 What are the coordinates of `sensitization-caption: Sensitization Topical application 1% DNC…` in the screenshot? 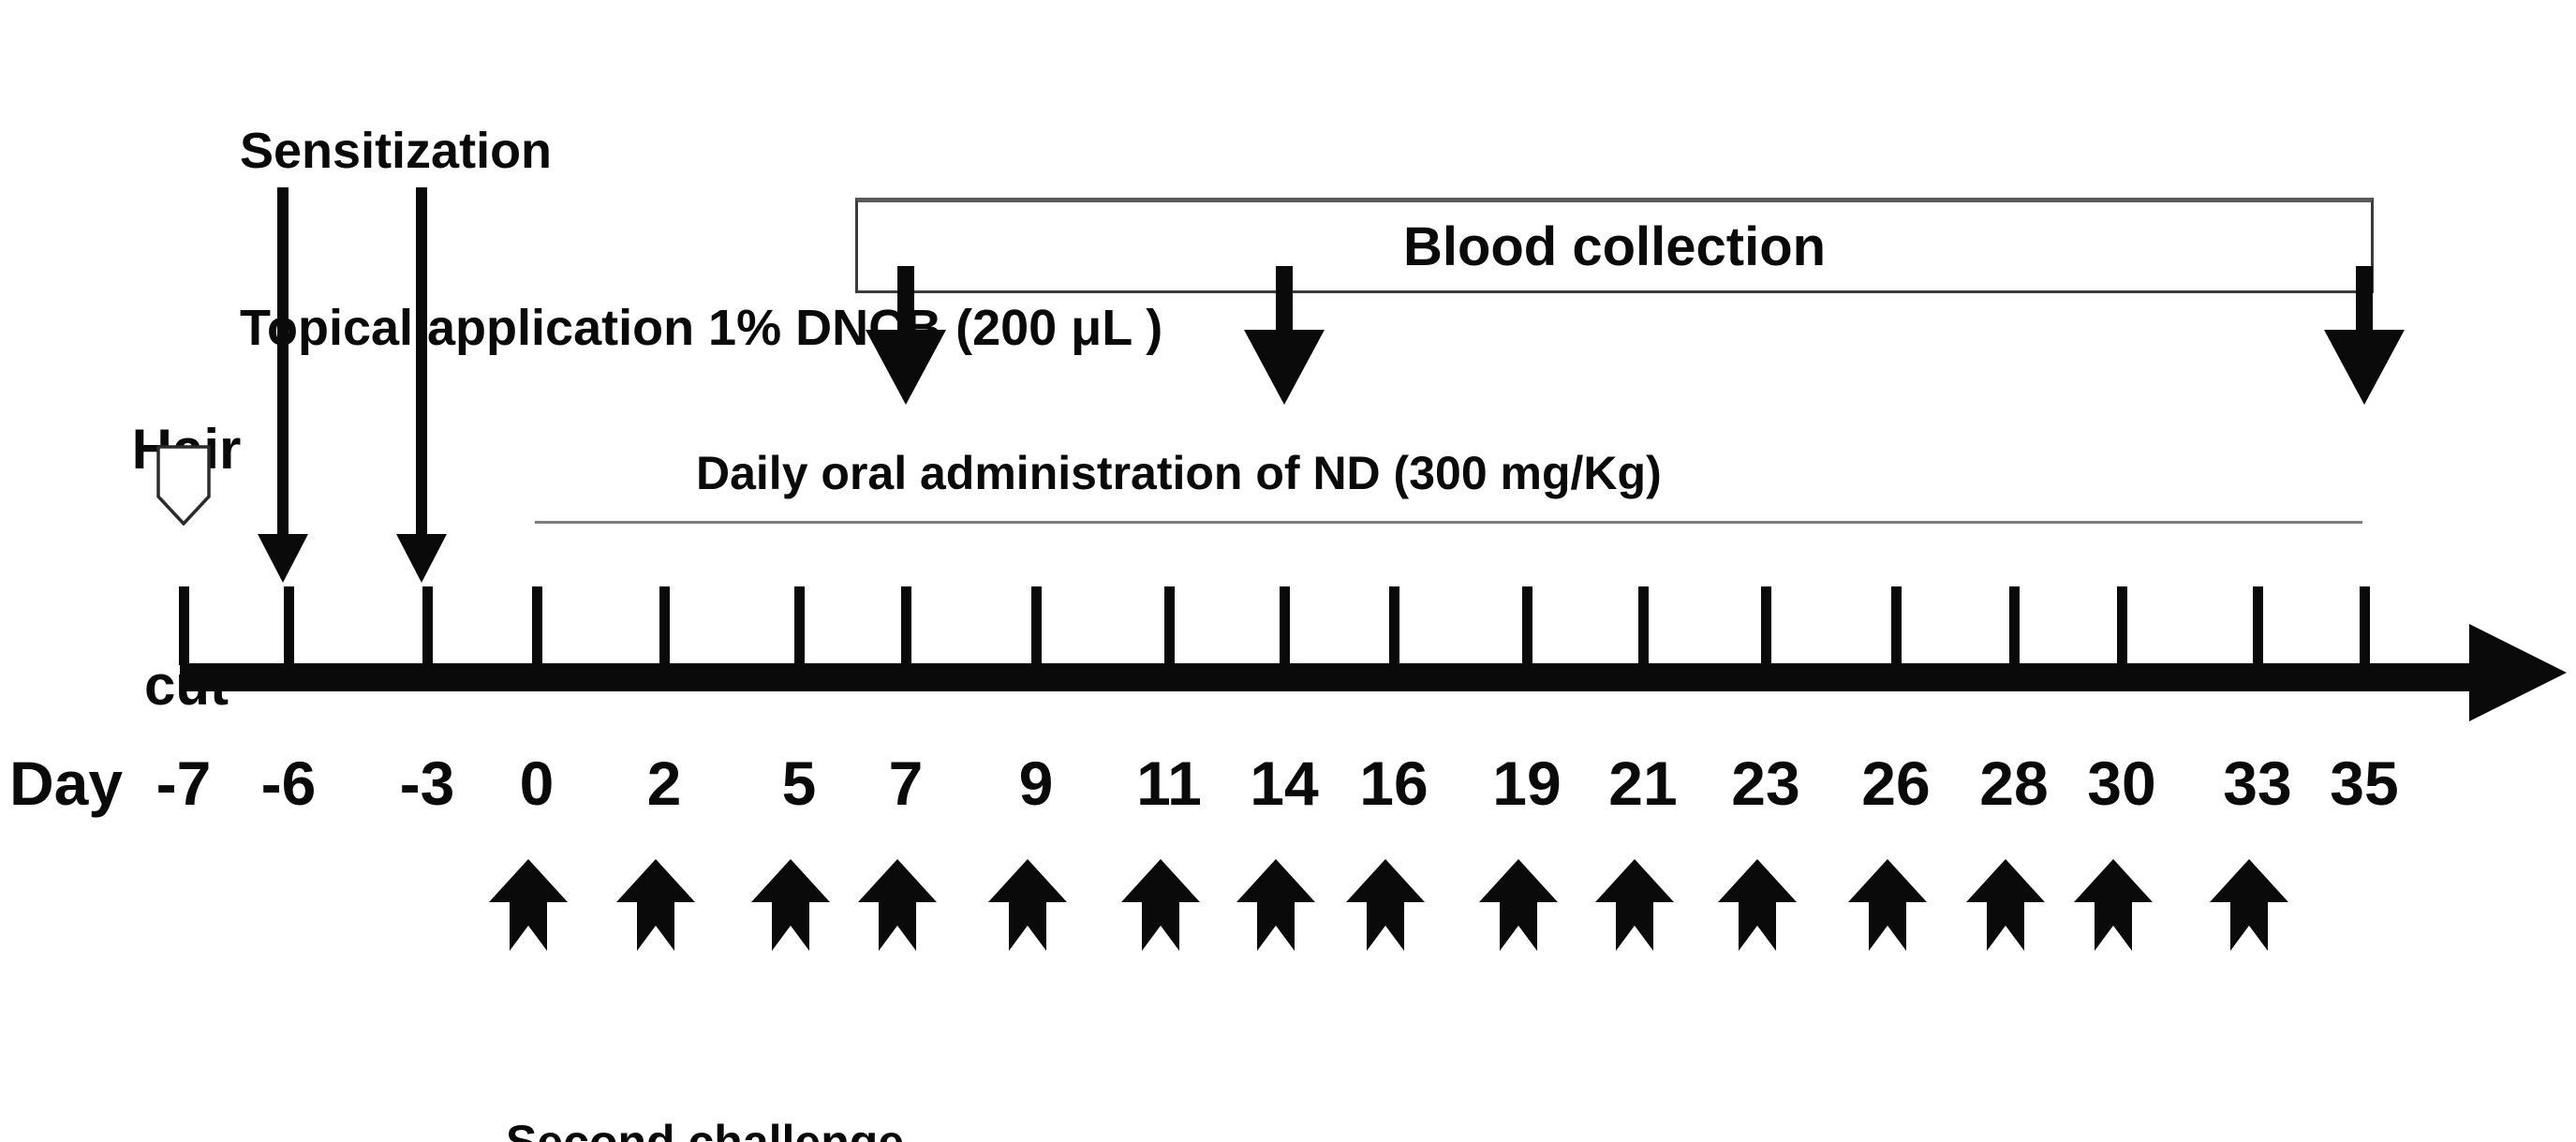 It's located at (701, 240).